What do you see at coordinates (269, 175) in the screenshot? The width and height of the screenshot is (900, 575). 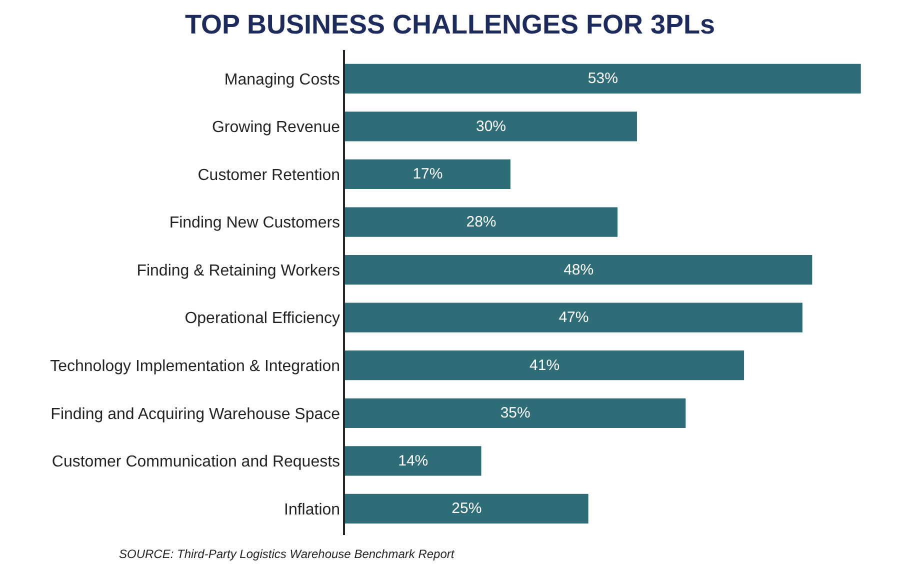 I see `y-tick-label: Customer Retention` at bounding box center [269, 175].